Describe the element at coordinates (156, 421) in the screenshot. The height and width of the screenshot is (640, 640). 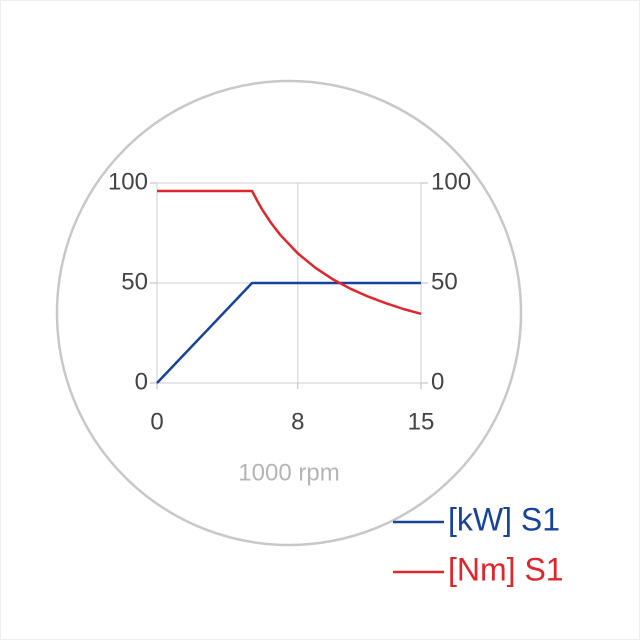
I see `x-tick-label: 0` at that location.